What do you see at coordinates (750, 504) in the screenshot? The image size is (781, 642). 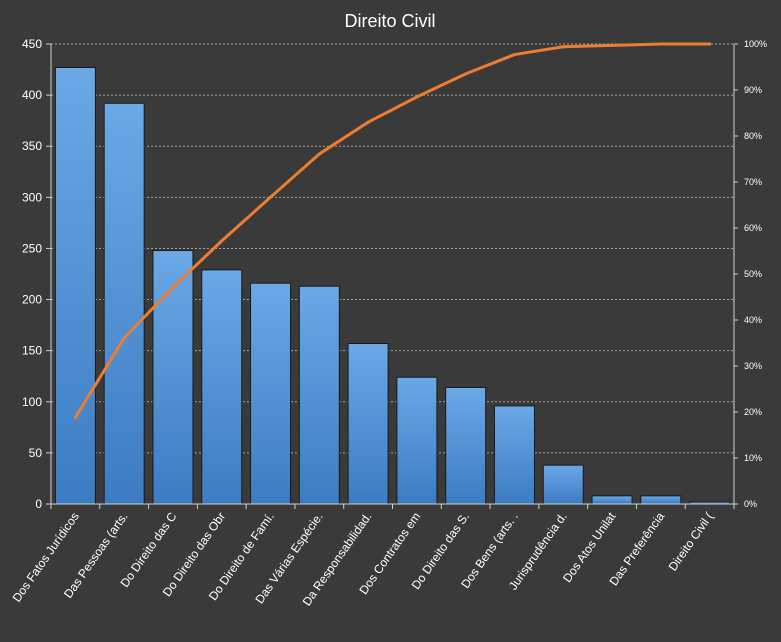 I see `right-tick-label: 0%` at bounding box center [750, 504].